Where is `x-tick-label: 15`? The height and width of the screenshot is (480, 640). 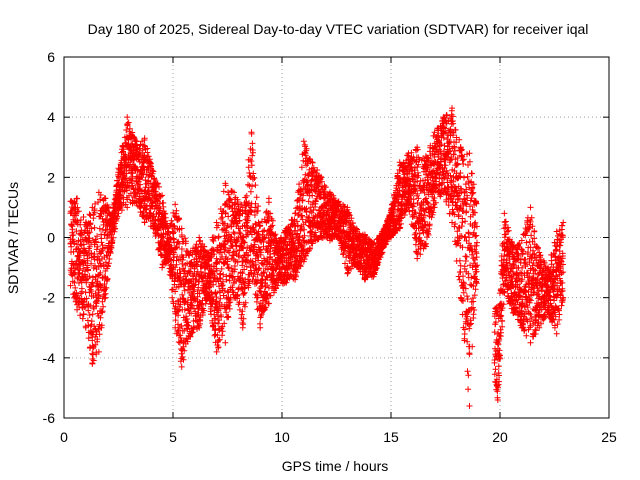
x-tick-label: 15 is located at coordinates (391, 437).